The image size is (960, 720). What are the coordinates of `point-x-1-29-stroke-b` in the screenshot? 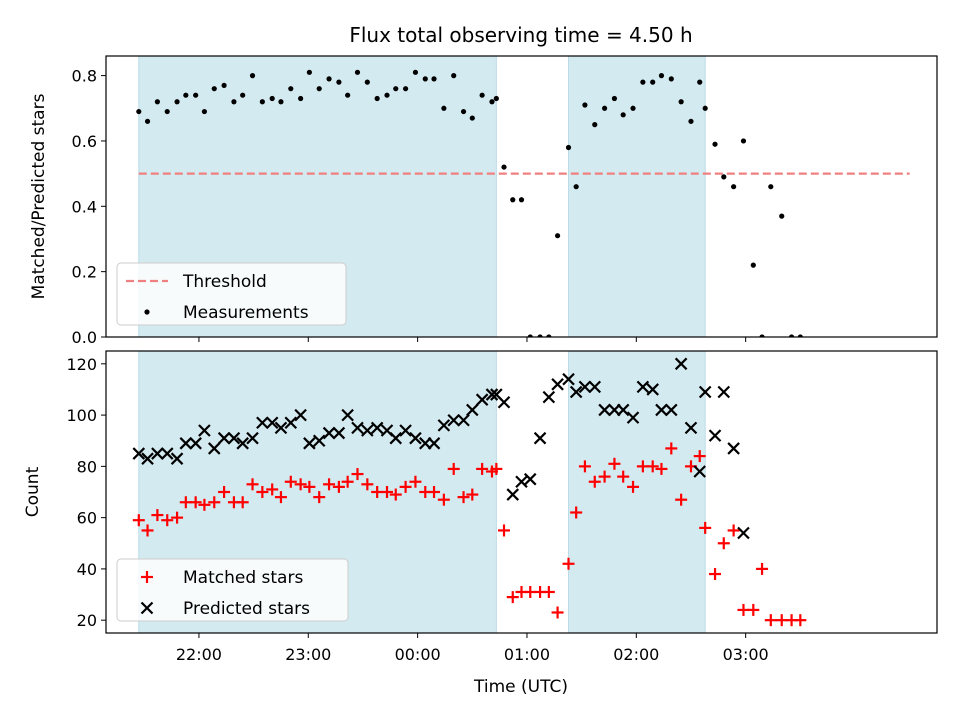 It's located at (415, 438).